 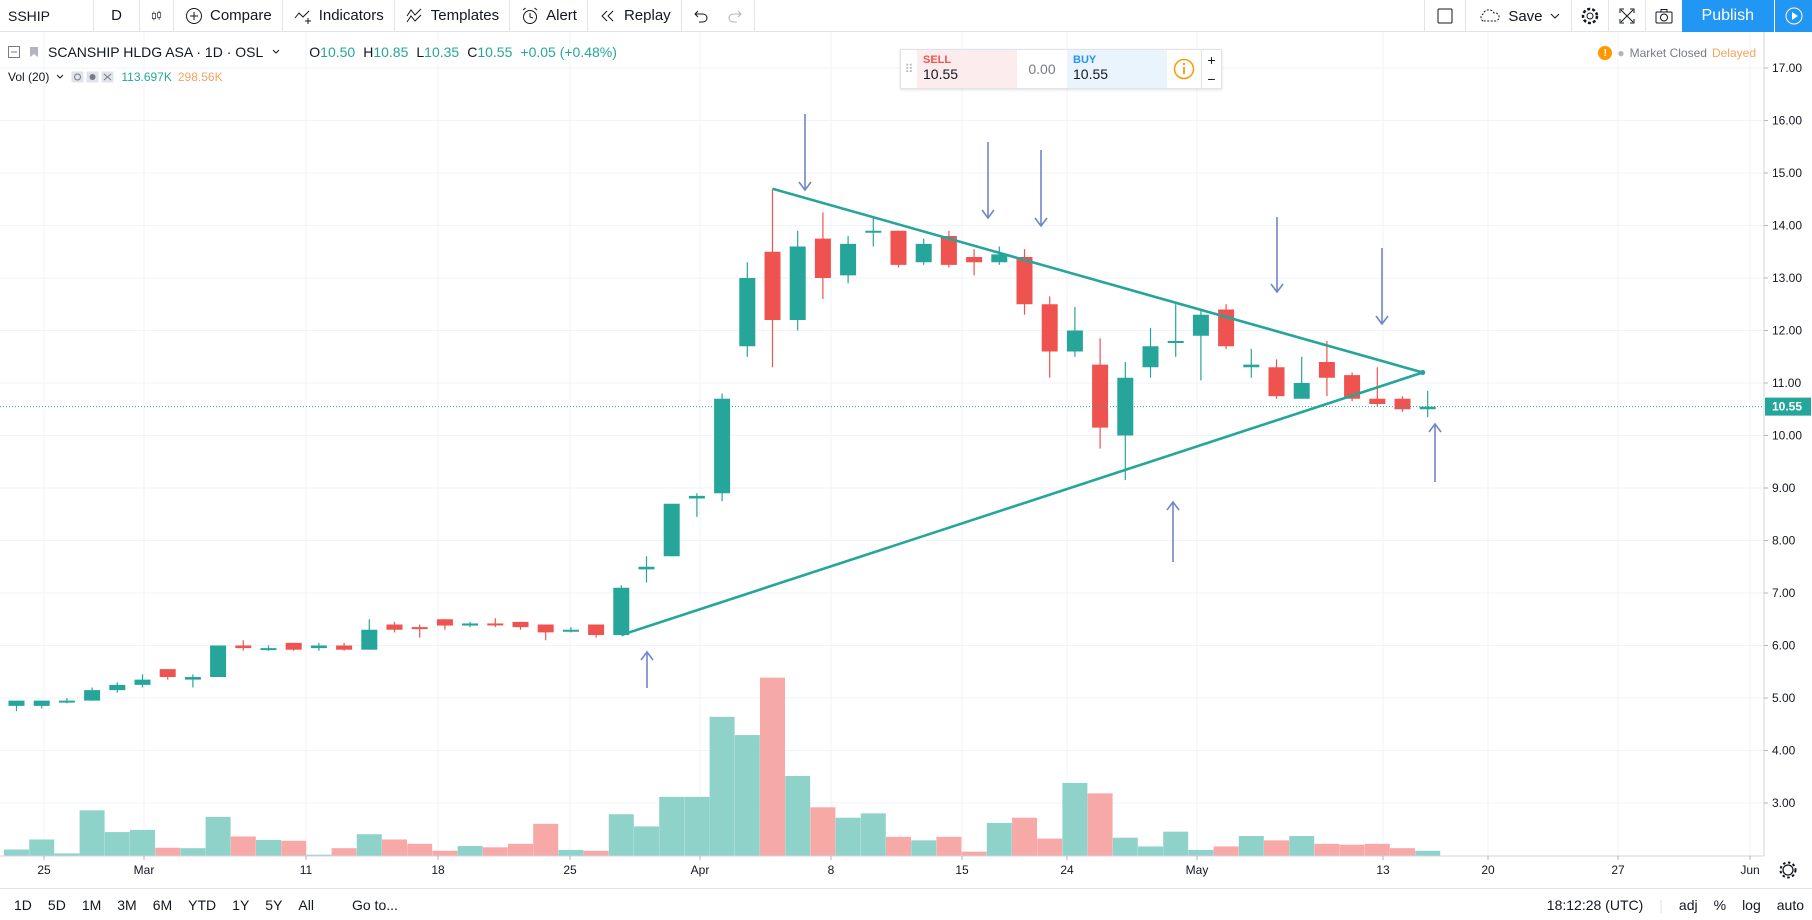 What do you see at coordinates (157, 16) in the screenshot?
I see `chart-style-button` at bounding box center [157, 16].